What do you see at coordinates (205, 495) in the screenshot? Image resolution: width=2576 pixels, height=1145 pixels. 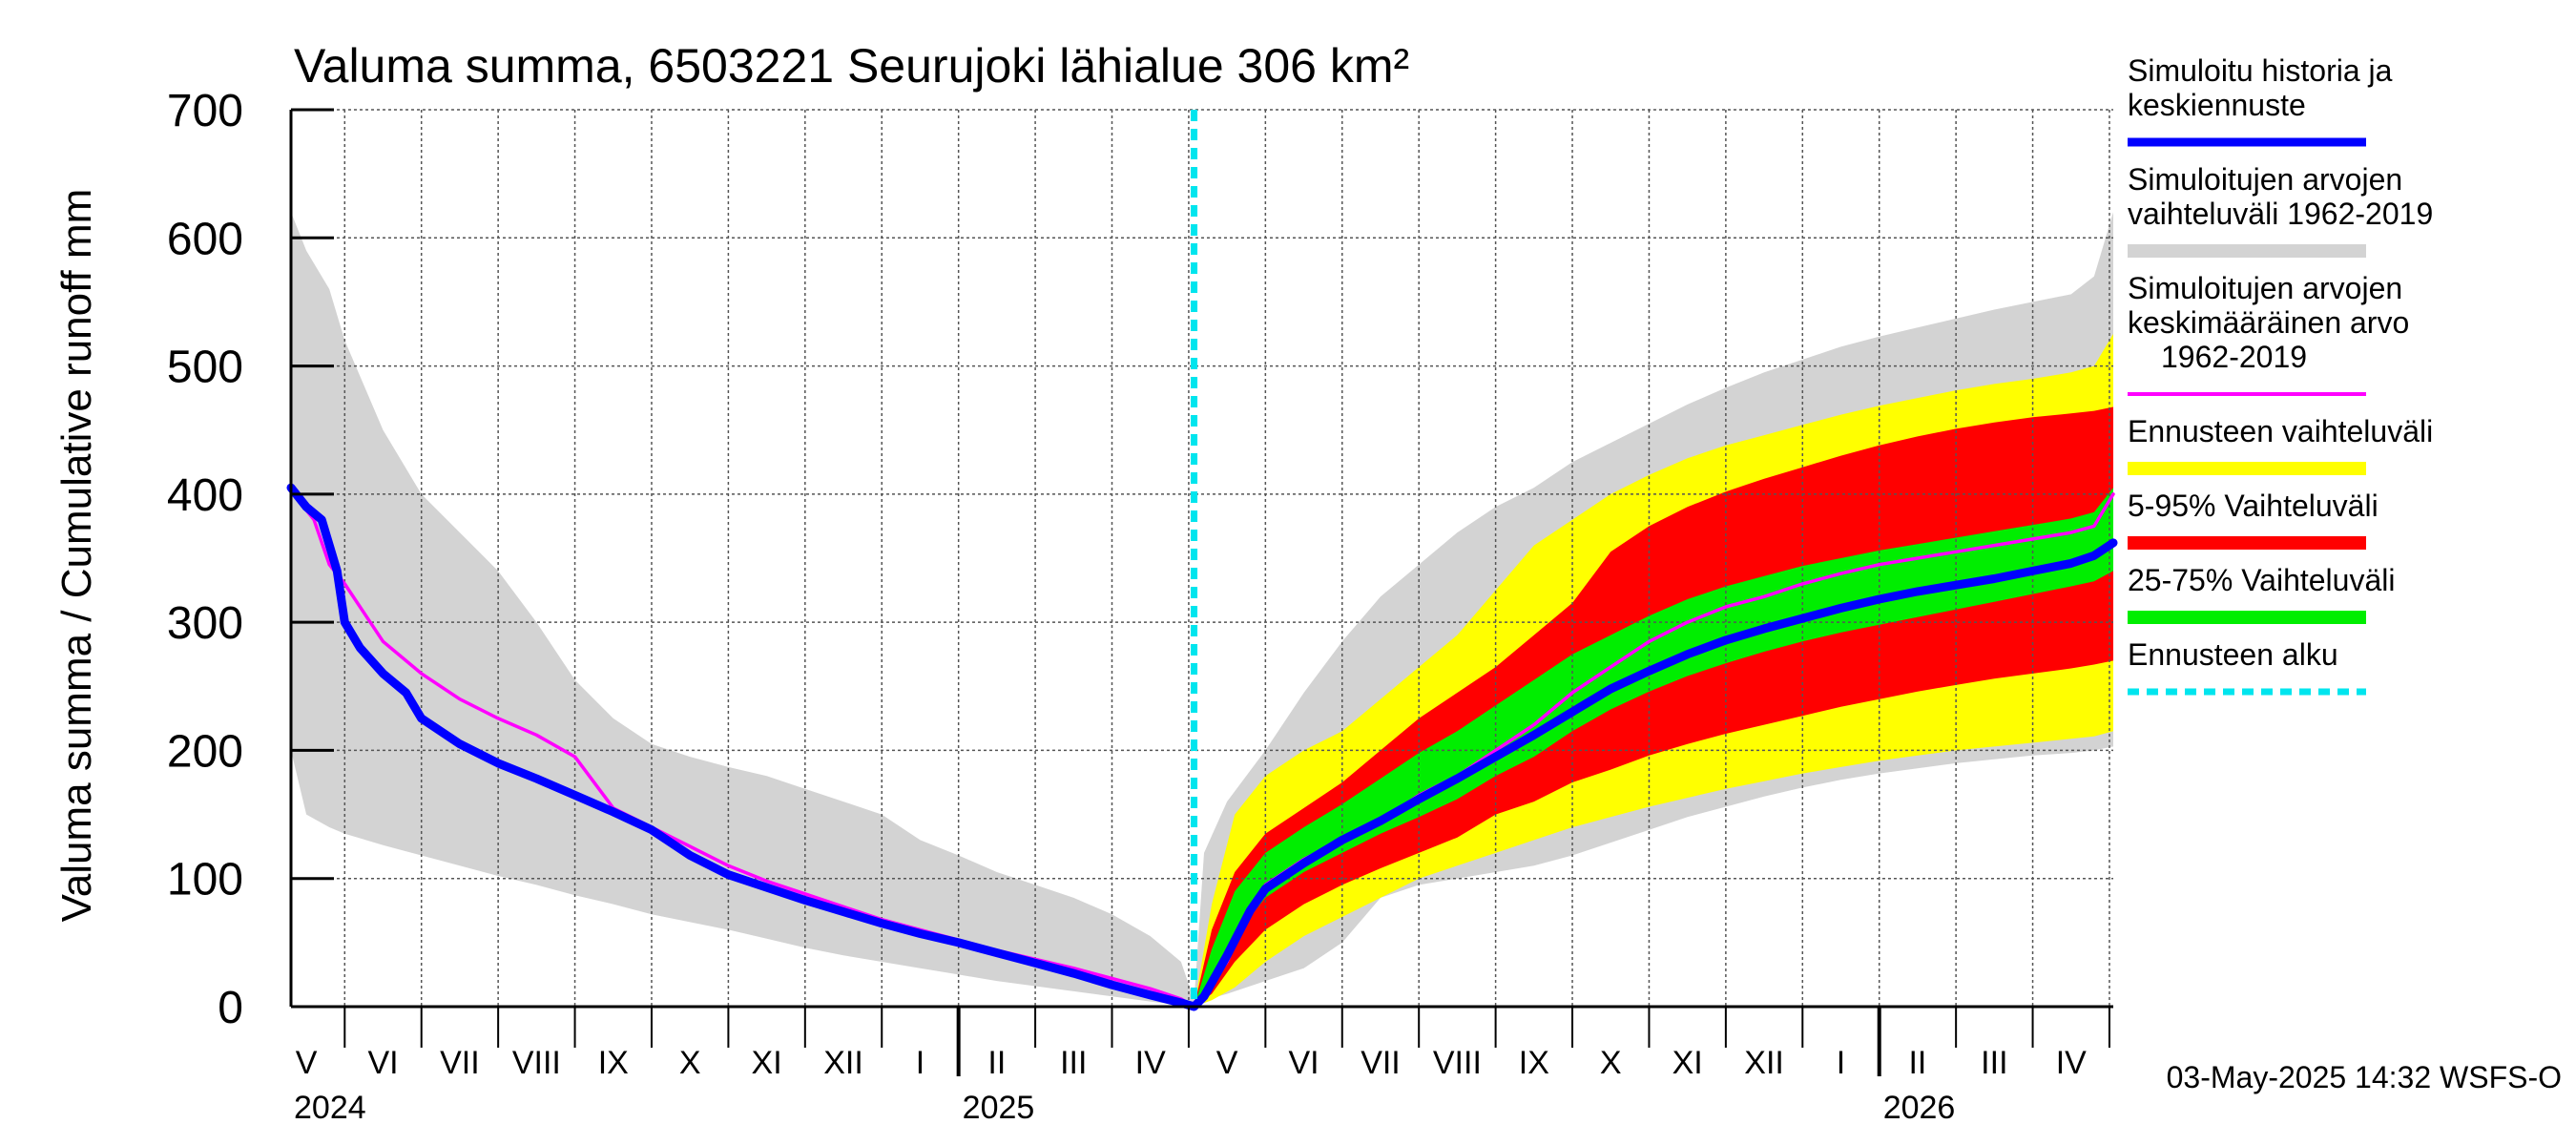 I see `y-tick-label: 400` at bounding box center [205, 495].